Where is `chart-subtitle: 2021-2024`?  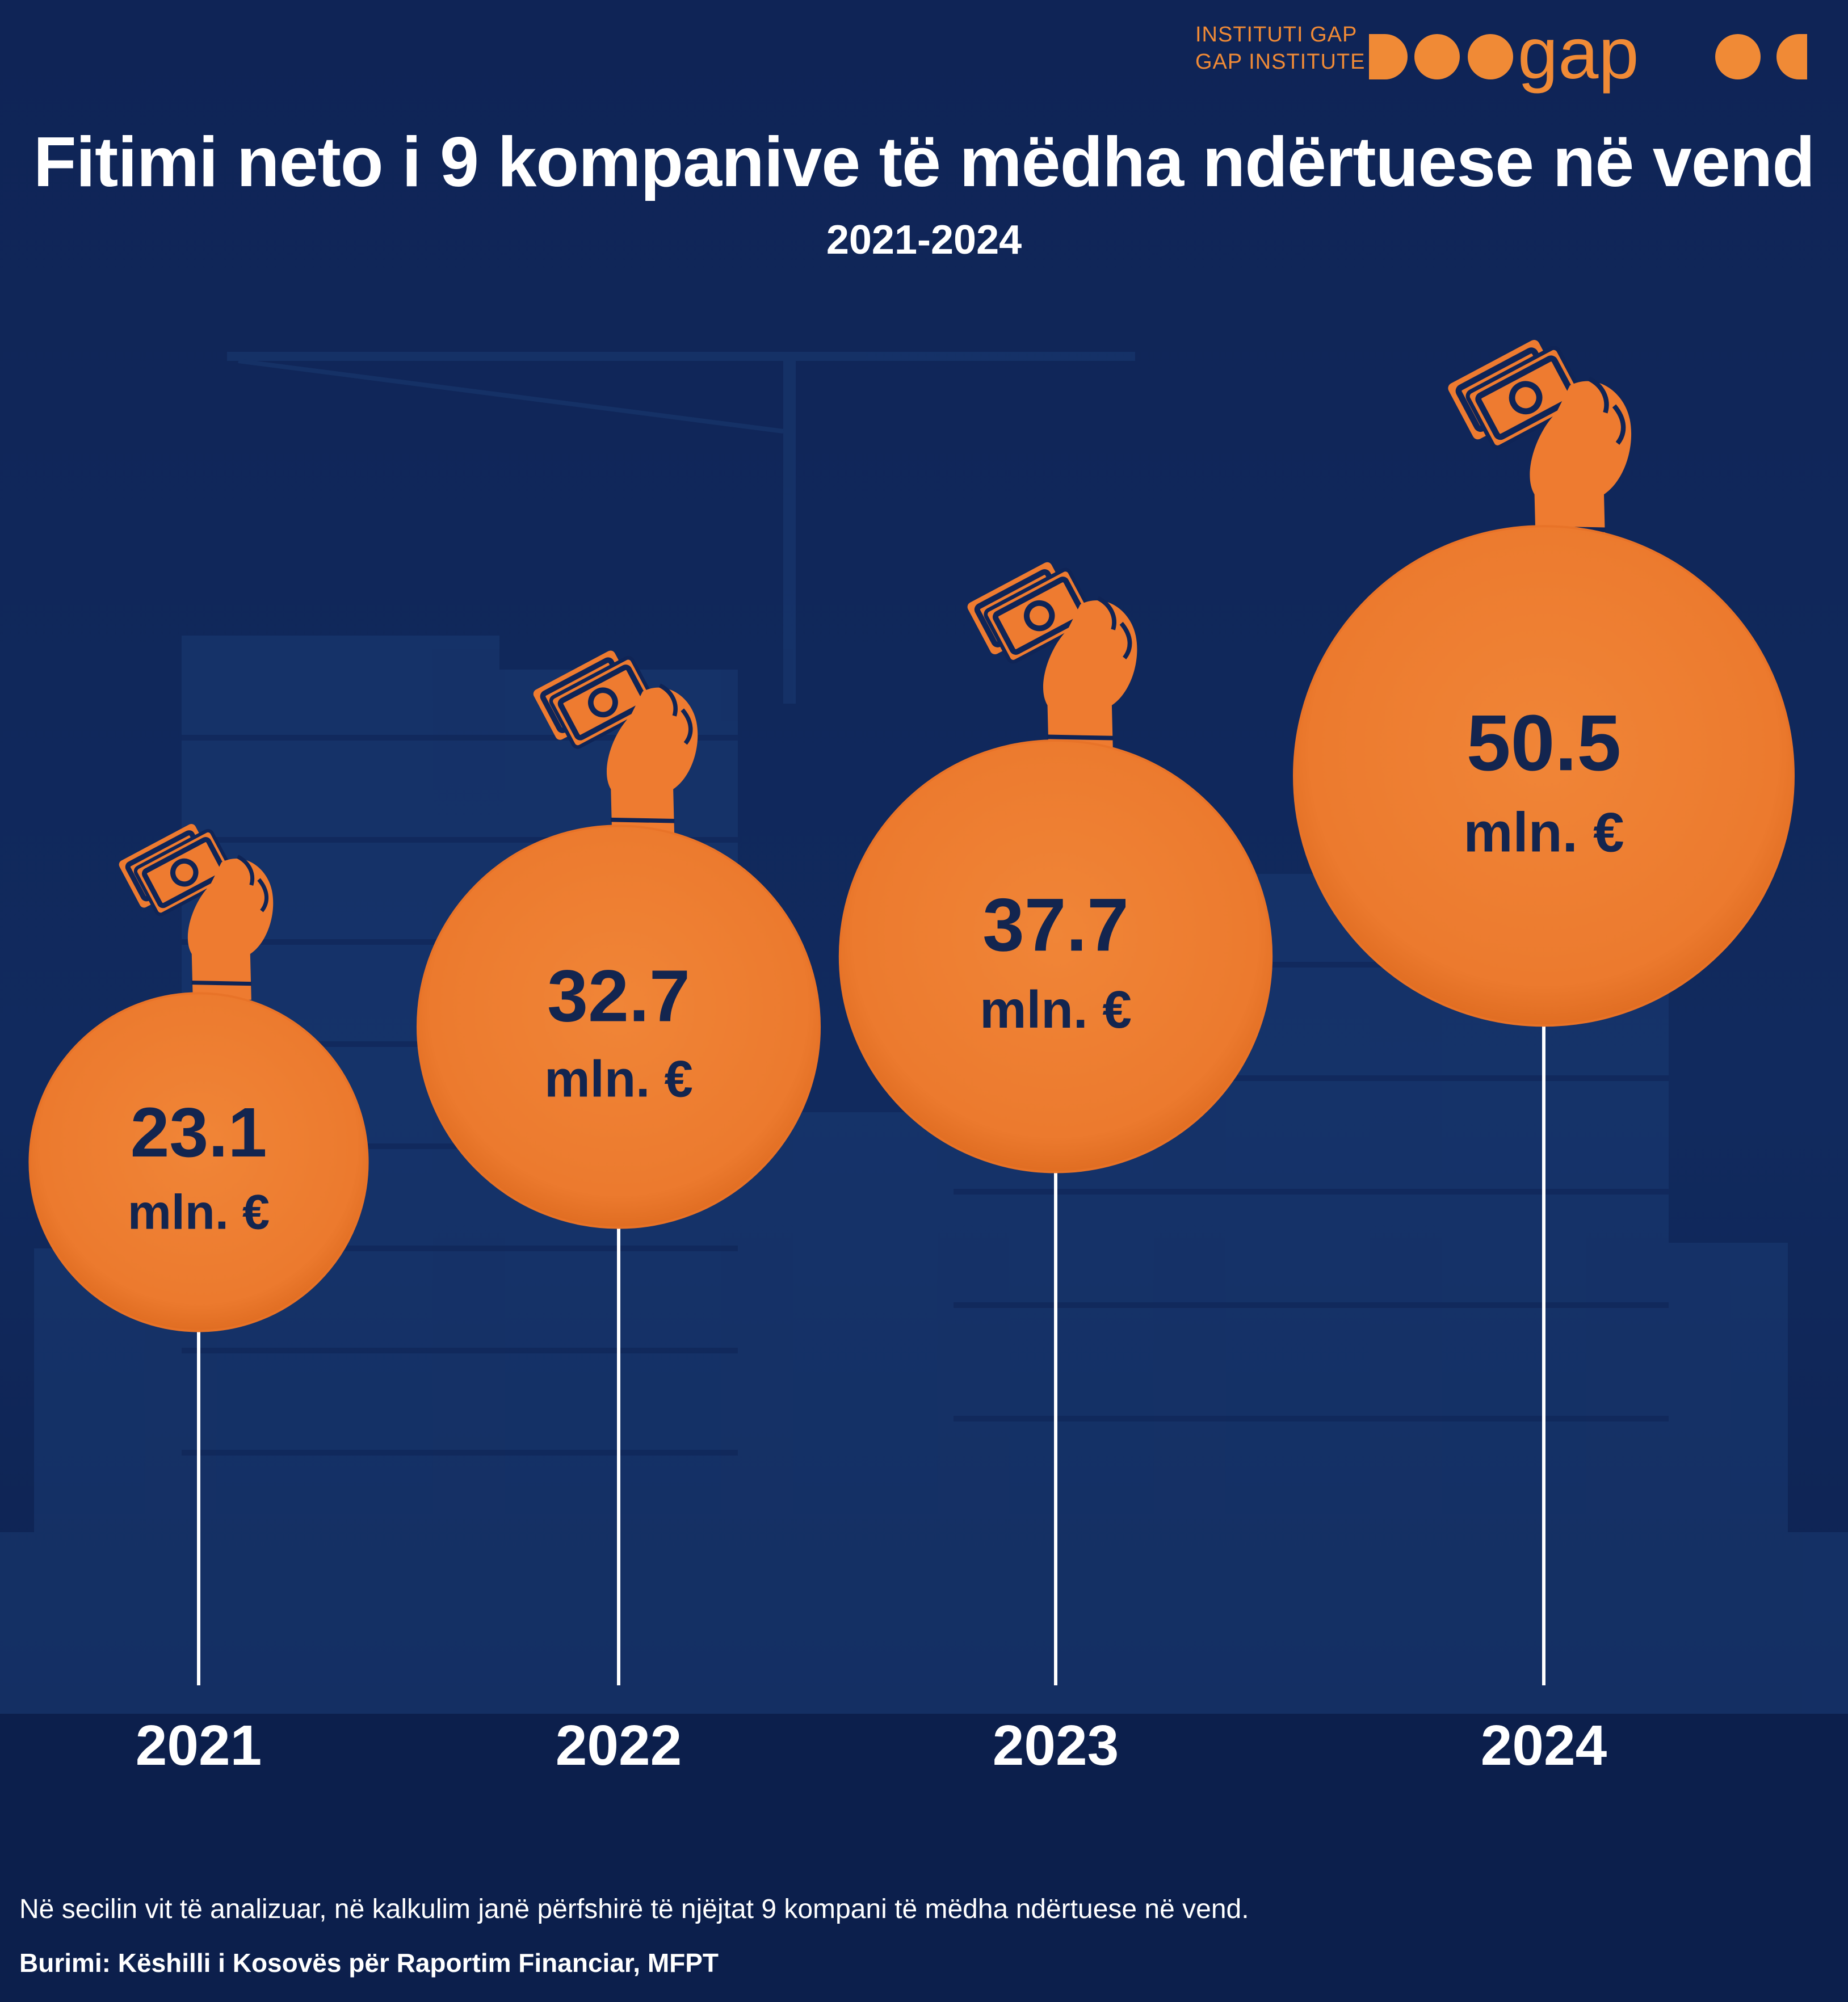
chart-subtitle: 2021-2024 is located at coordinates (924, 240).